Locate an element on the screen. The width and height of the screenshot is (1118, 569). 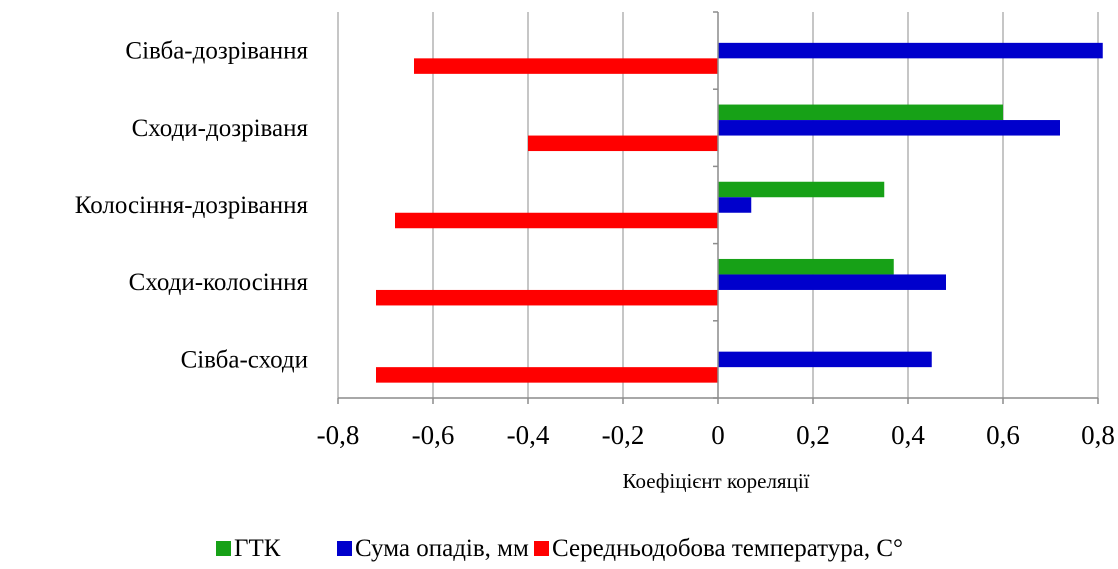
category-label: Сівба-дозрівання is located at coordinates (216, 51).